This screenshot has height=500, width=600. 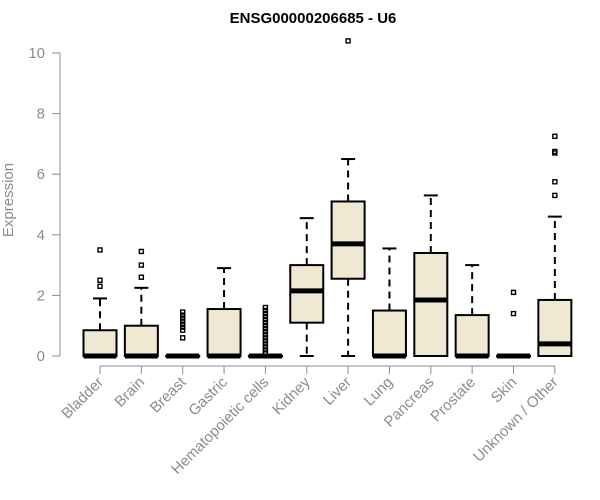 What do you see at coordinates (41, 114) in the screenshot?
I see `y-tick-label: 8` at bounding box center [41, 114].